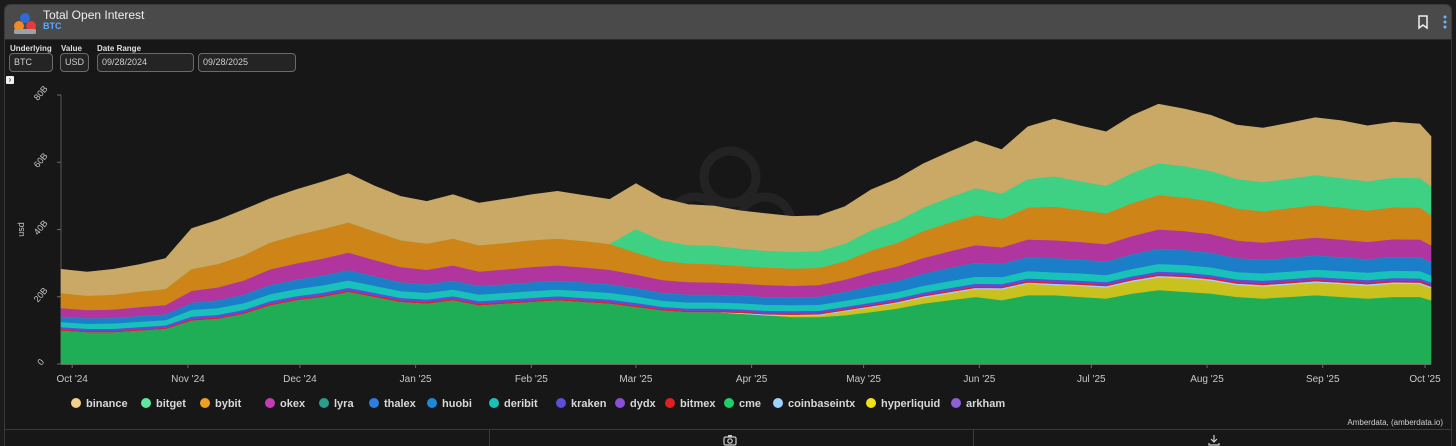 Image resolution: width=1456 pixels, height=446 pixels. What do you see at coordinates (293, 404) in the screenshot?
I see `legend-label: okex` at bounding box center [293, 404].